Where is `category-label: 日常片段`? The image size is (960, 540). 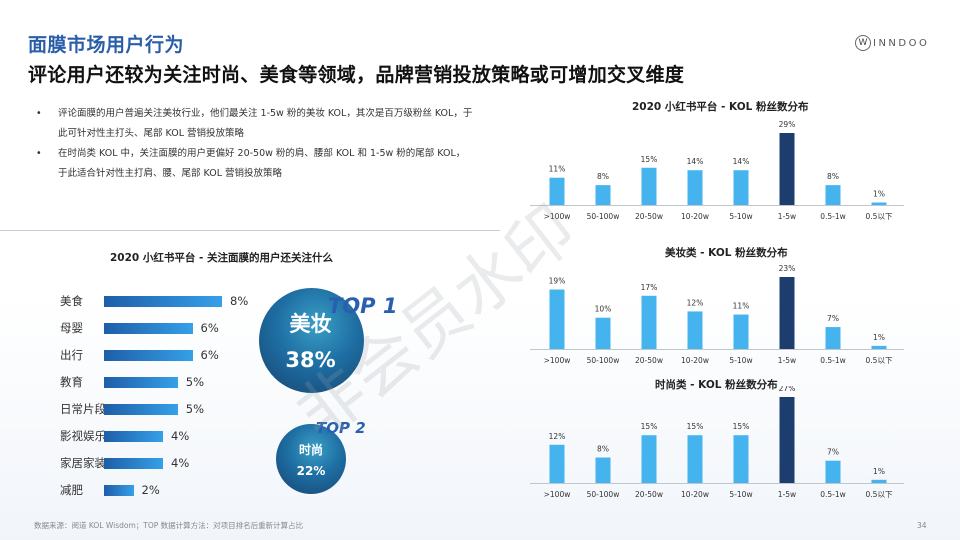 category-label: 日常片段 is located at coordinates (83, 409).